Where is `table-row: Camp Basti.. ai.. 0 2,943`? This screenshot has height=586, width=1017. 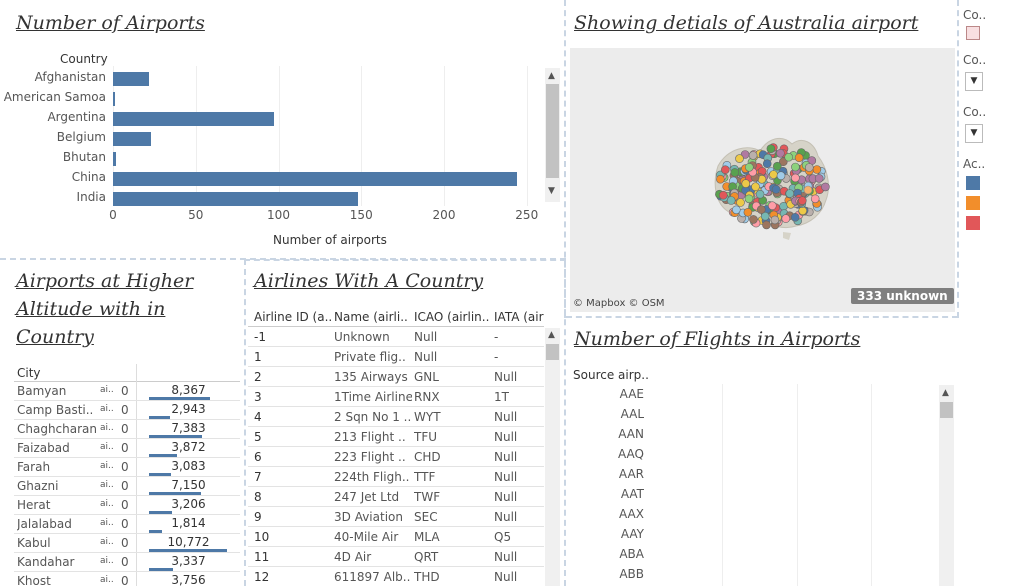 table-row: Camp Basti.. ai.. 0 2,943 is located at coordinates (121, 410).